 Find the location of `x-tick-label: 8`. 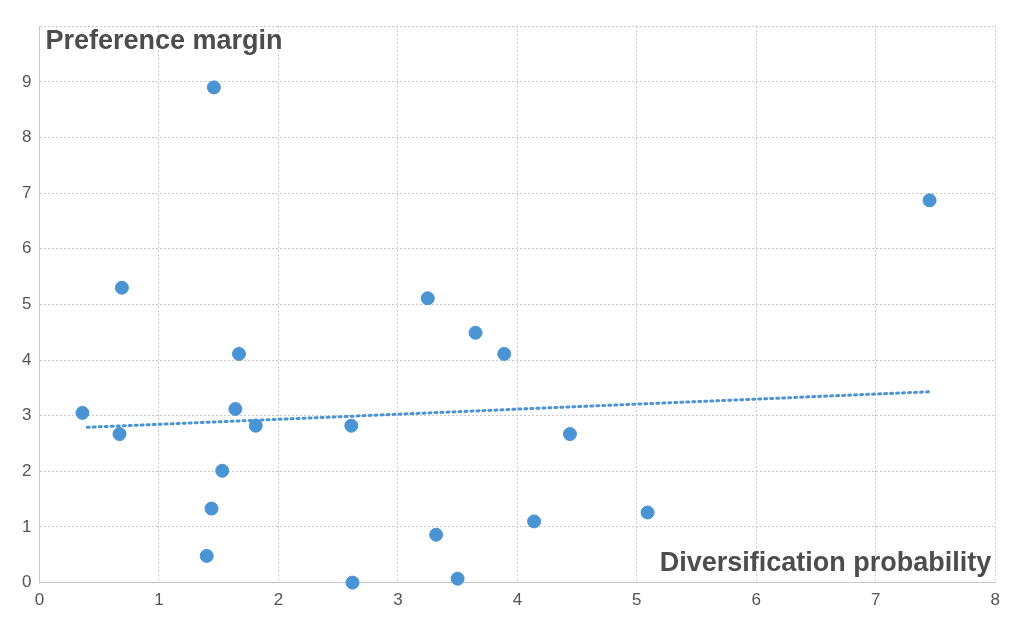

x-tick-label: 8 is located at coordinates (995, 600).